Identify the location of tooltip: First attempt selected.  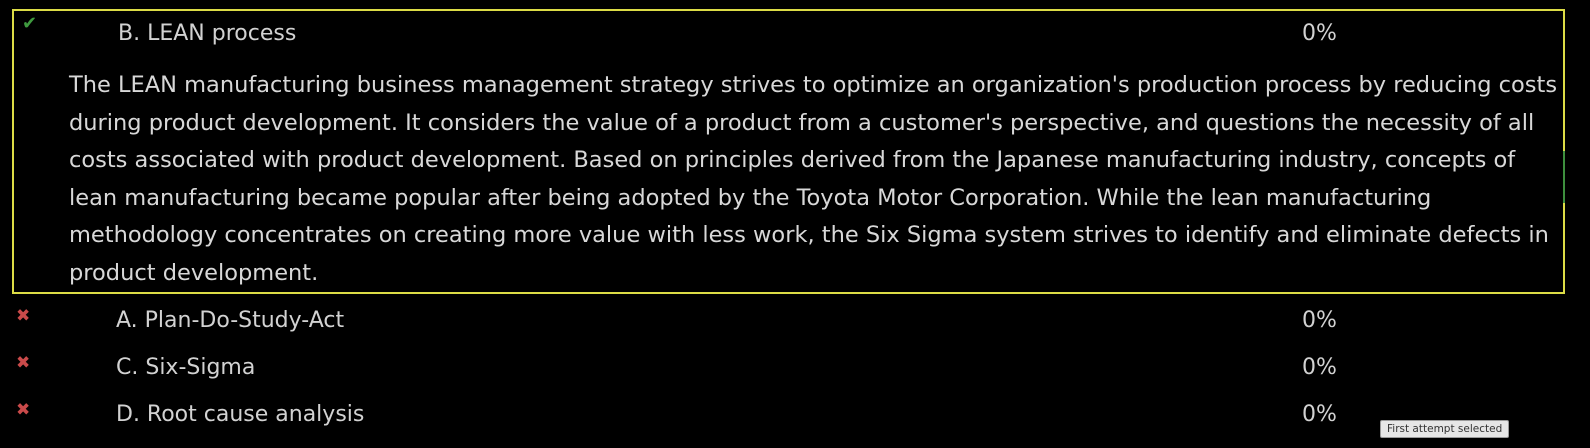
(1445, 429).